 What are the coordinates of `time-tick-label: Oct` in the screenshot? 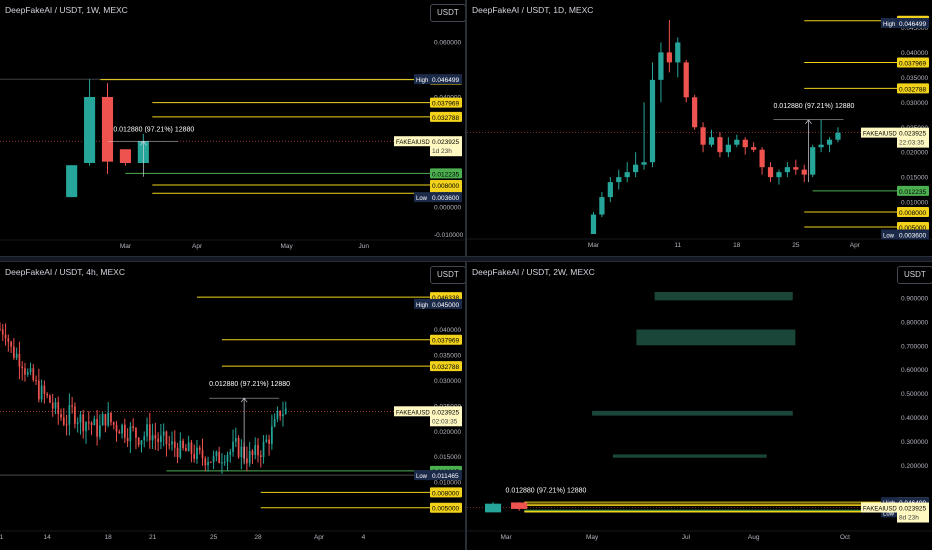 It's located at (845, 537).